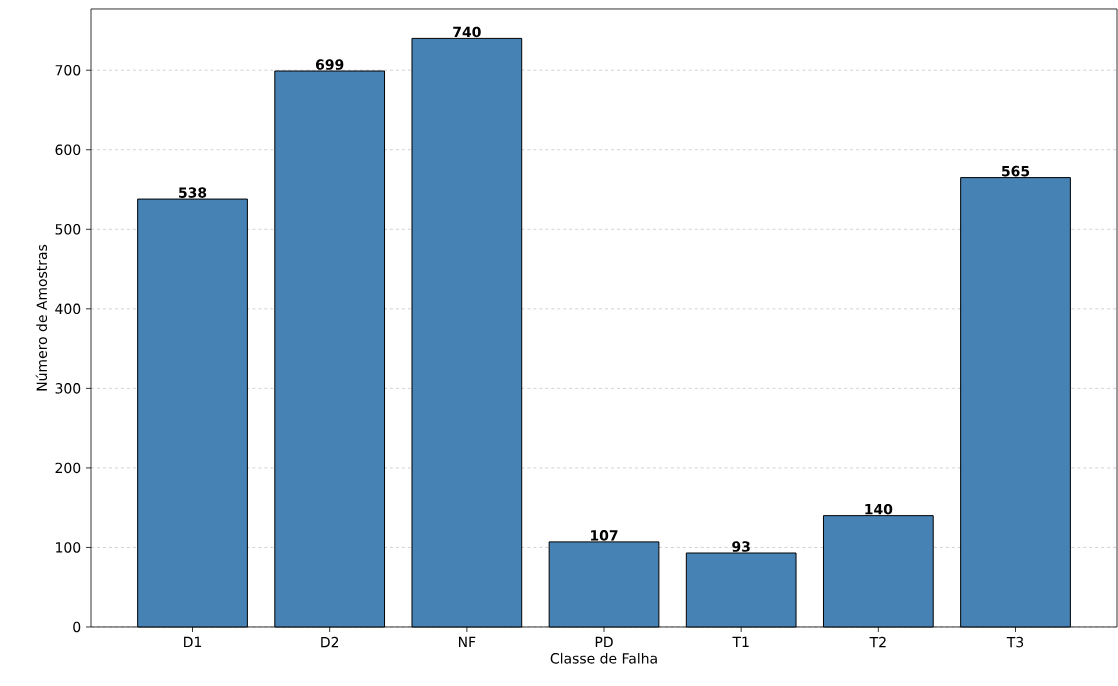 This screenshot has width=1118, height=686. I want to click on data-label: 93, so click(741, 546).